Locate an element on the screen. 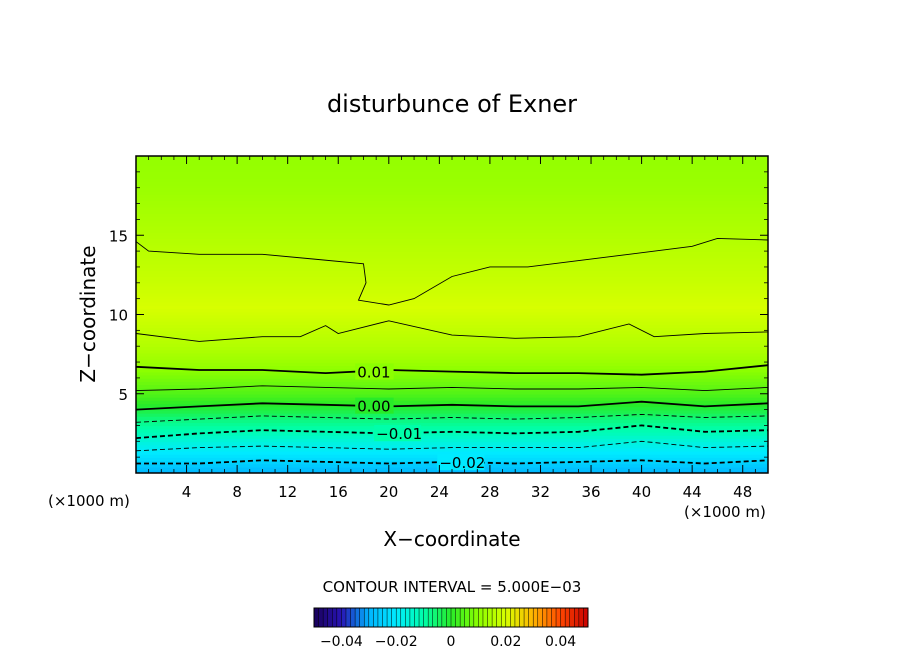 This screenshot has width=904, height=654. x-tick-label: 20 is located at coordinates (388, 492).